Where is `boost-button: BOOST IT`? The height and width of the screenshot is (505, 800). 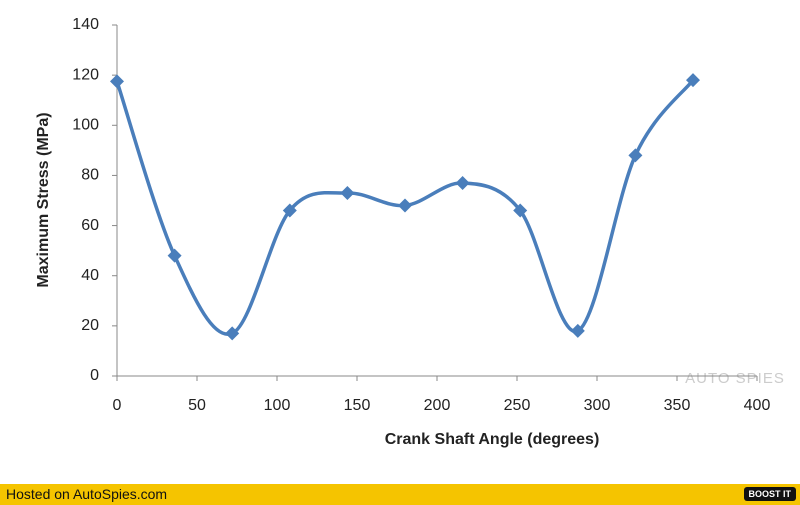
boost-button: BOOST IT is located at coordinates (769, 494).